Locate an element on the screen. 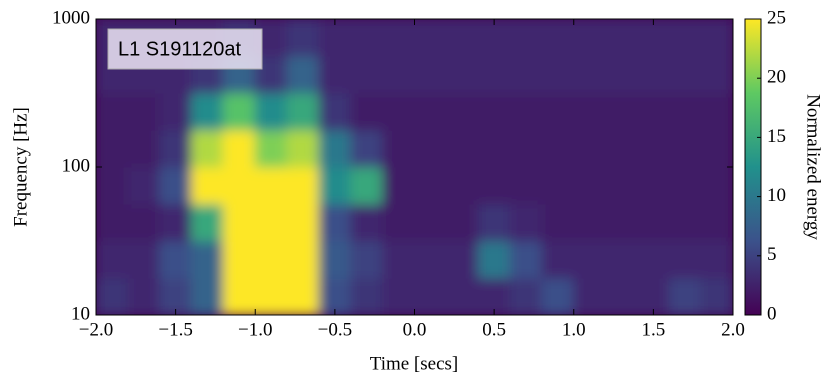 The image size is (831, 388). x-axis-label: Time [secs] is located at coordinates (414, 363).